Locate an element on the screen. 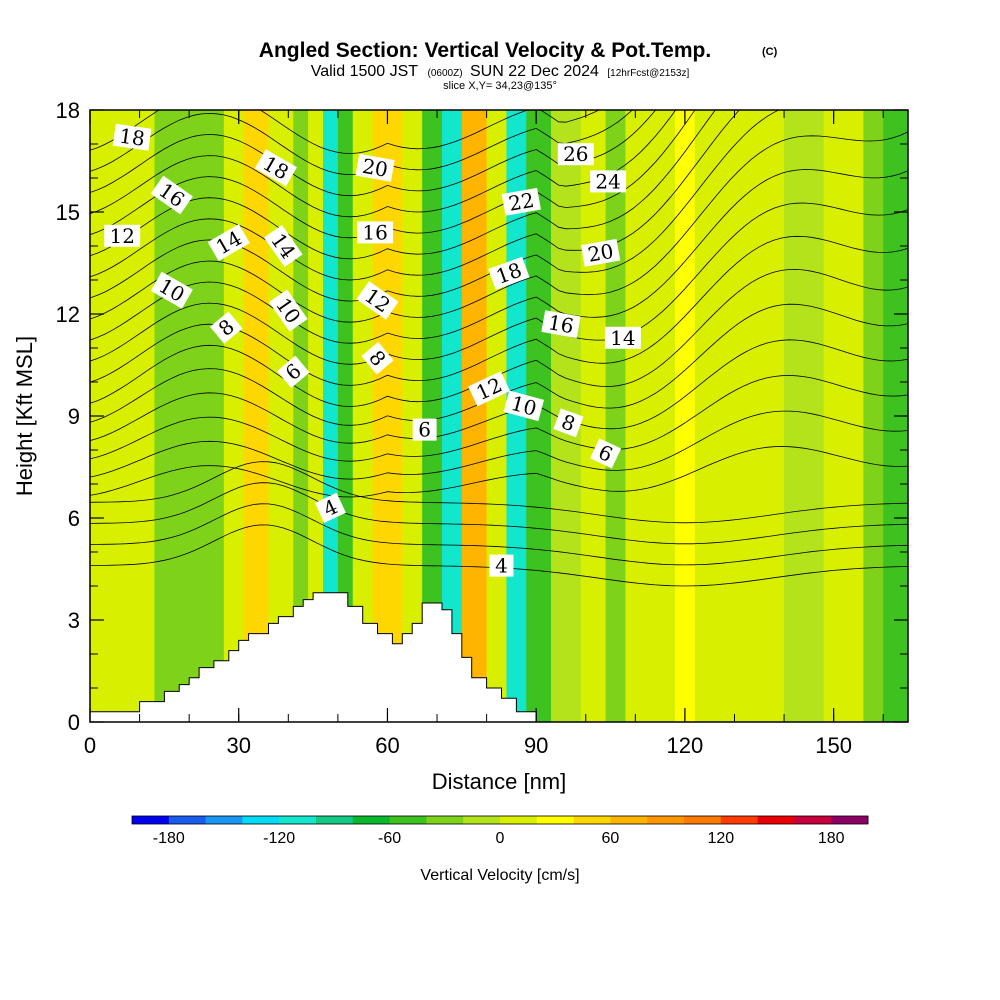 The width and height of the screenshot is (1000, 1000). colorbar-tick-label: 180 is located at coordinates (831, 838).